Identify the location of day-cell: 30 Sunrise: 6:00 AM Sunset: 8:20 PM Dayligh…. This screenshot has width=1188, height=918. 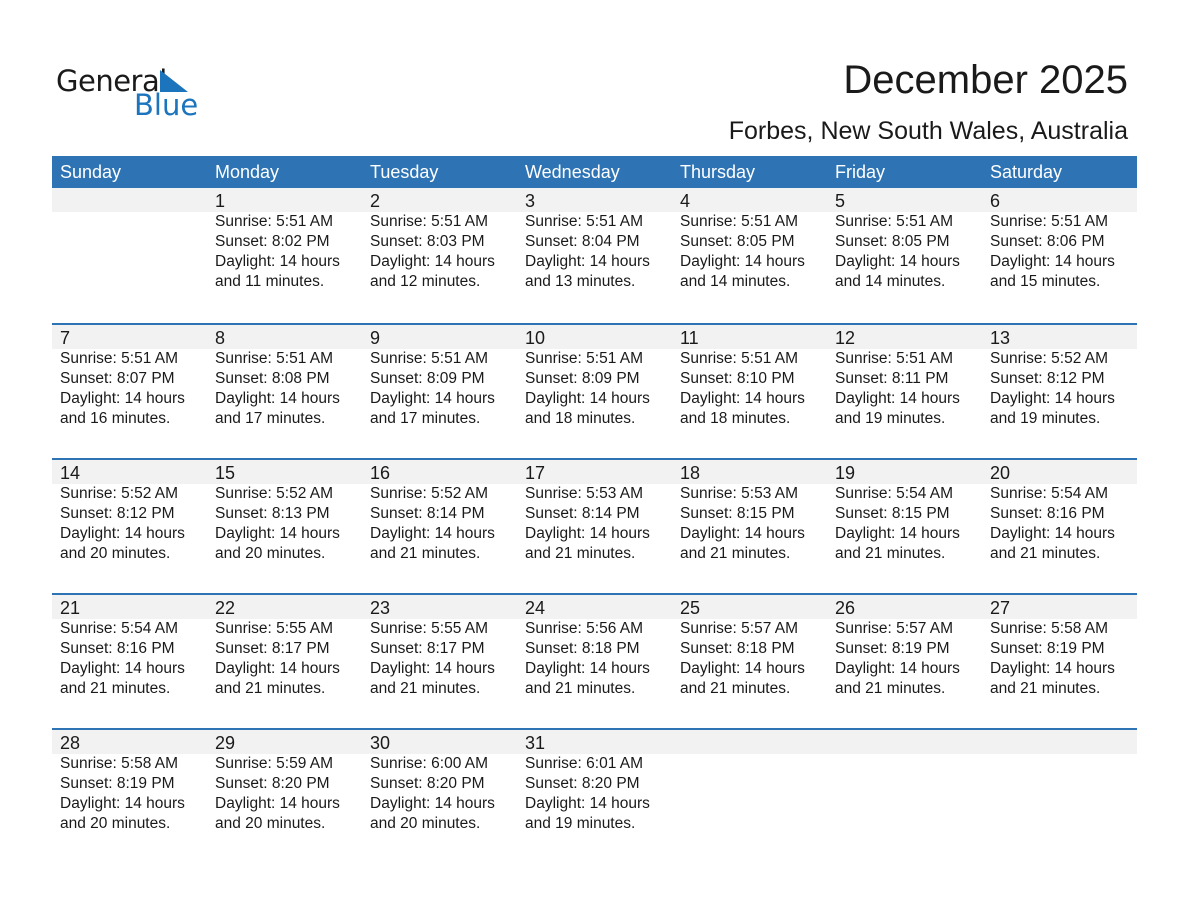
(439, 796).